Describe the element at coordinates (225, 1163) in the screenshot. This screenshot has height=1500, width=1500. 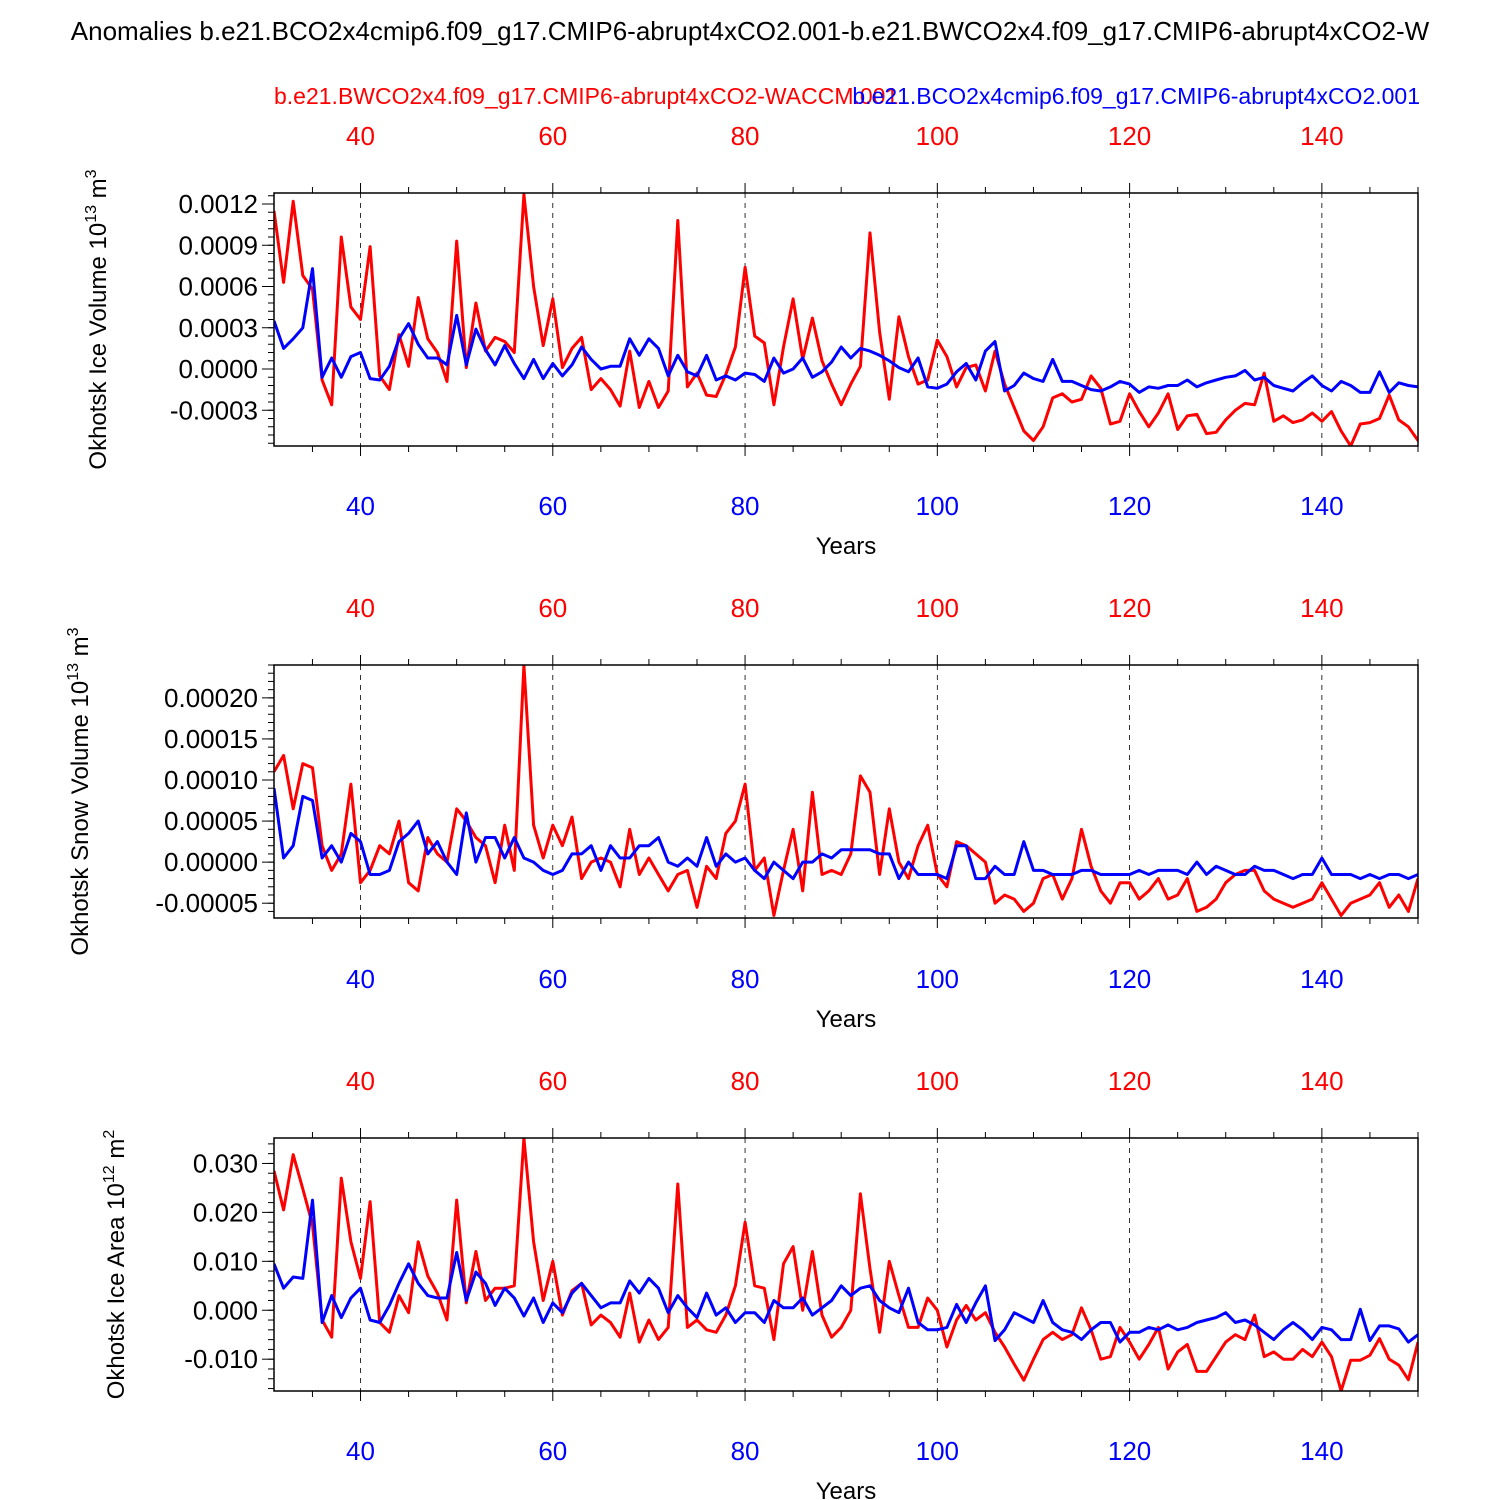
I see `y-tick-label: 0.030` at that location.